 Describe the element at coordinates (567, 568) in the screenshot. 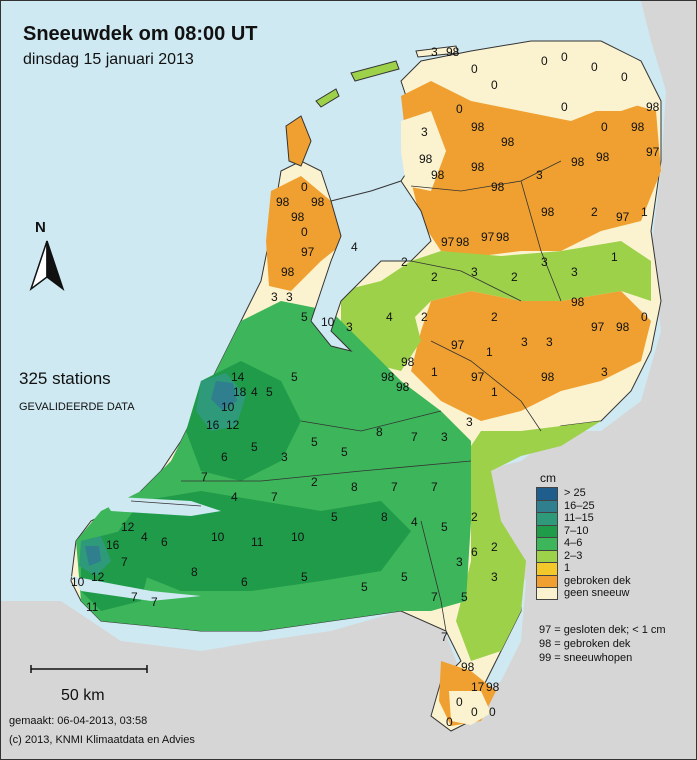

I see `legend-label: 1` at that location.